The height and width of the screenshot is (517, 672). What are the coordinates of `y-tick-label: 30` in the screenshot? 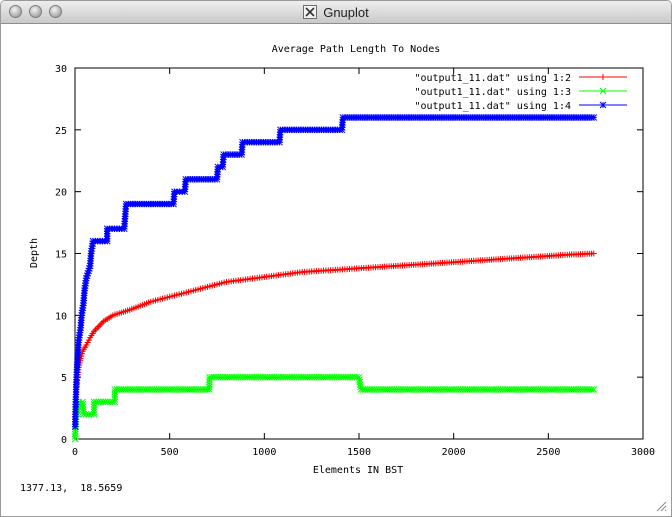 It's located at (61, 69).